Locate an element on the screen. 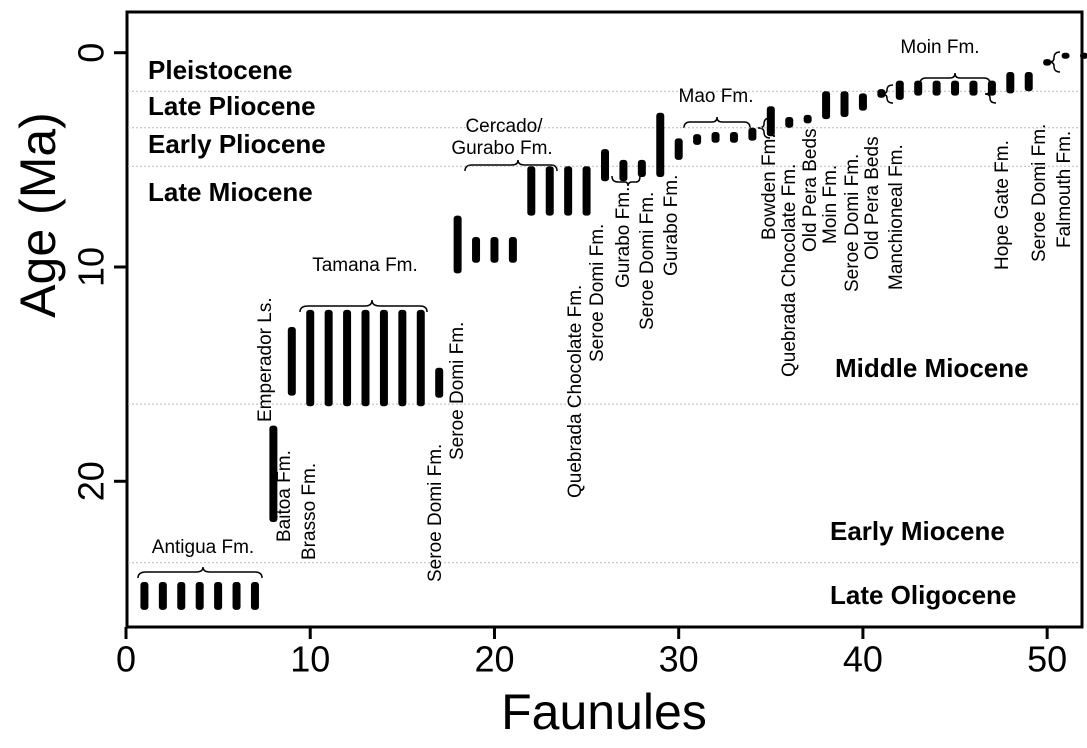 This screenshot has height=748, width=1087. y-tick-label: 20 is located at coordinates (91, 481).